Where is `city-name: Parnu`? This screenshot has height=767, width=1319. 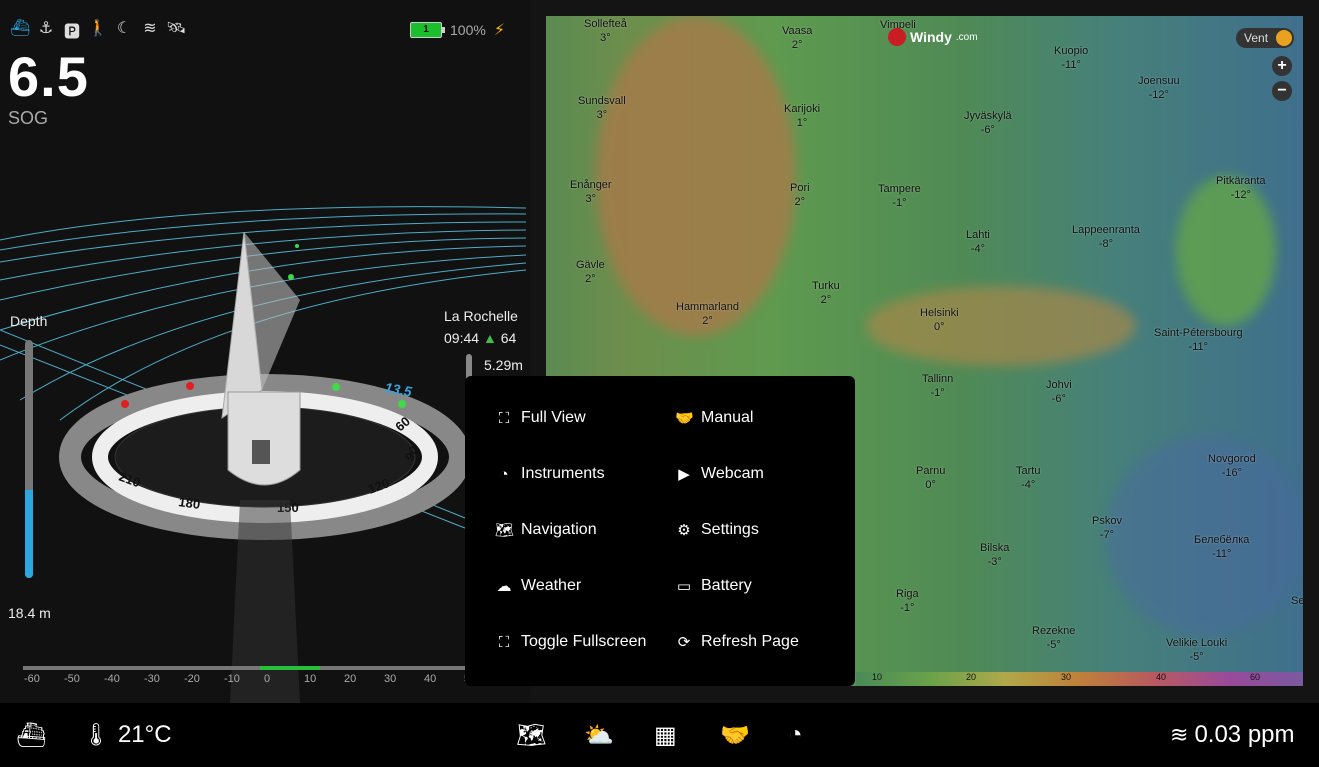 city-name: Parnu is located at coordinates (931, 471).